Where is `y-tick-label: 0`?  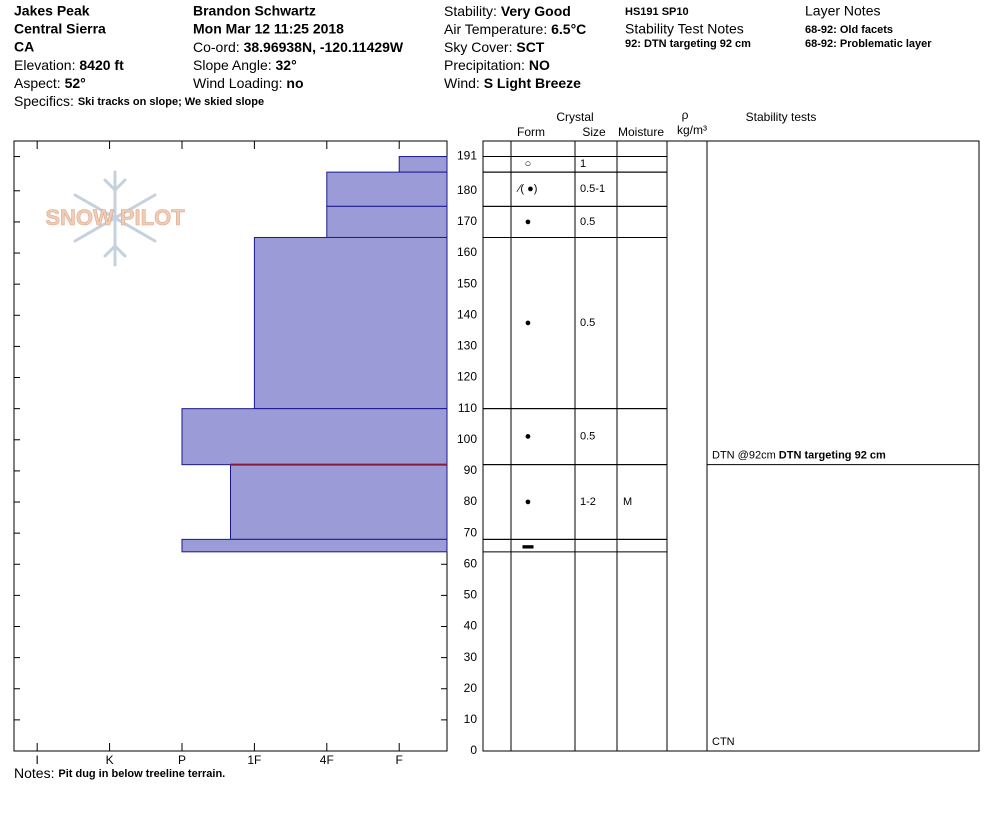
y-tick-label: 0 is located at coordinates (473, 750).